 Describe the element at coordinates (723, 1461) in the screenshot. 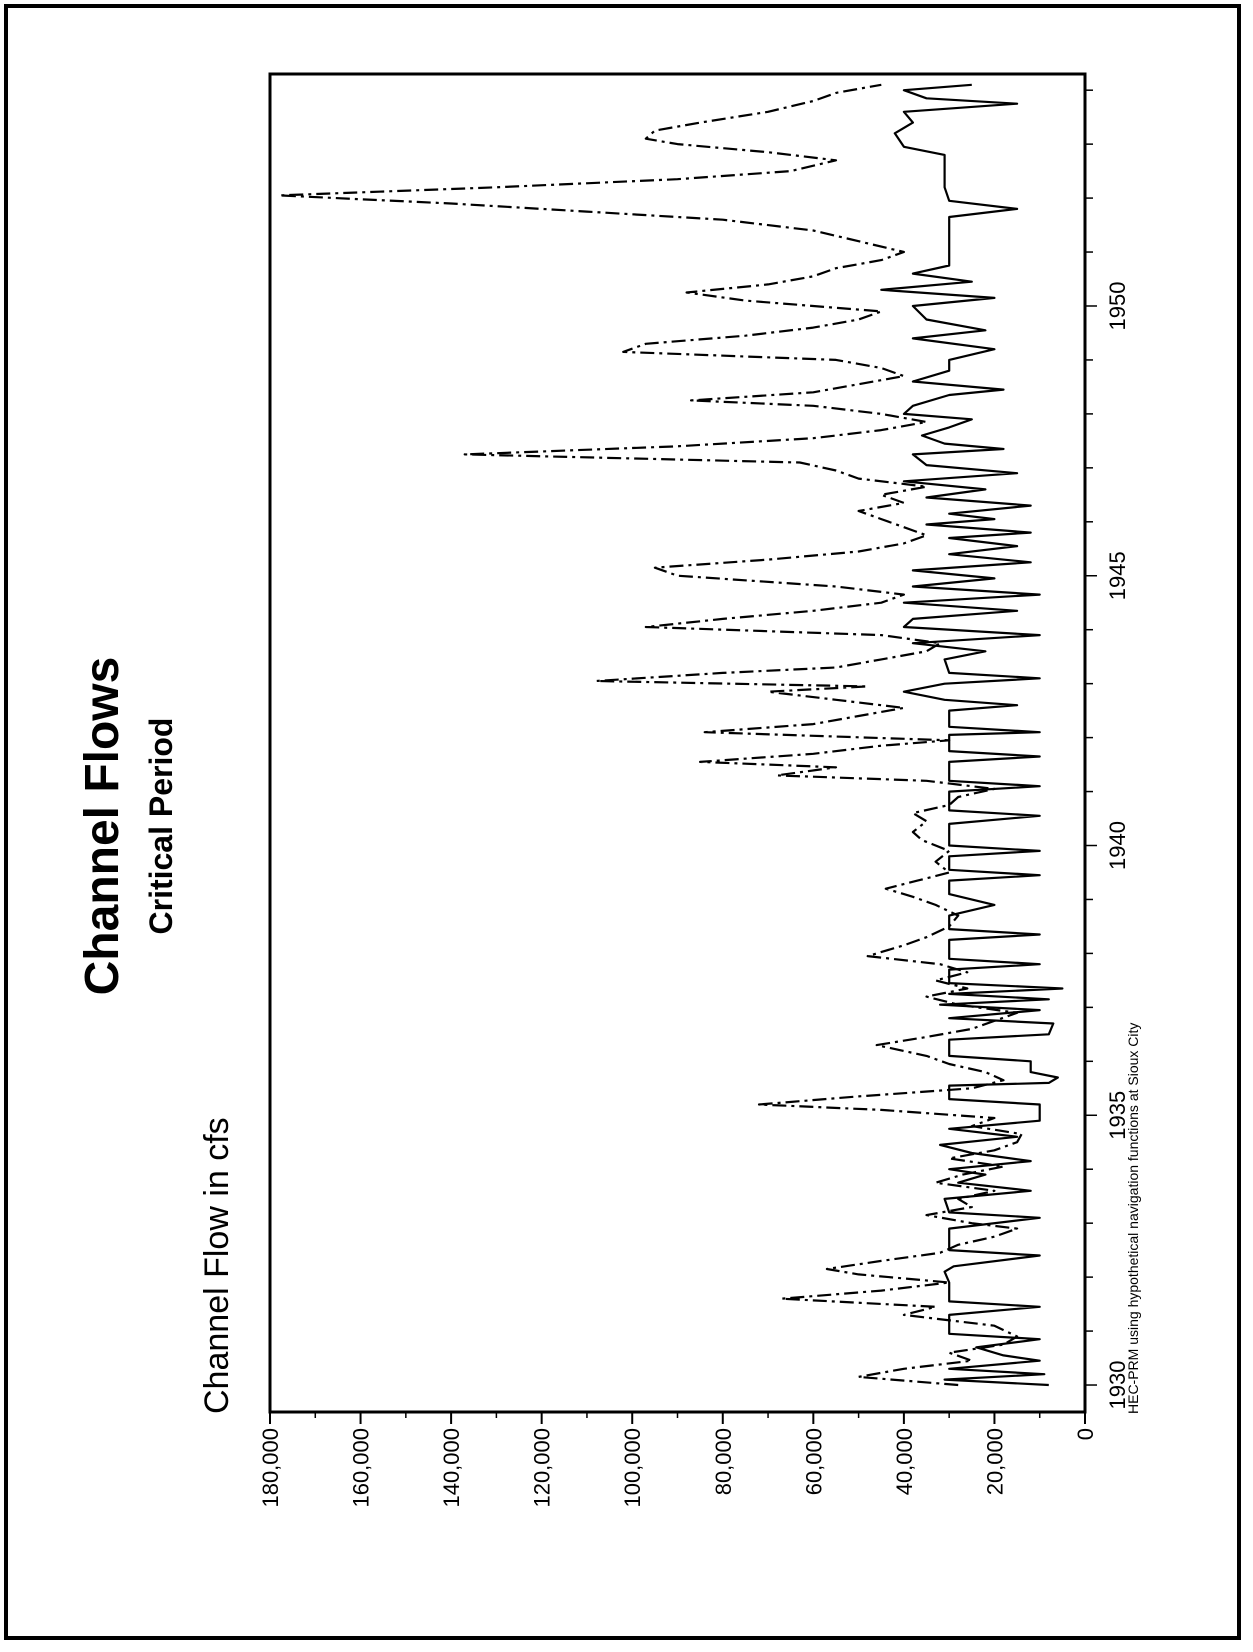

I see `y-tick-label: 80,000` at that location.